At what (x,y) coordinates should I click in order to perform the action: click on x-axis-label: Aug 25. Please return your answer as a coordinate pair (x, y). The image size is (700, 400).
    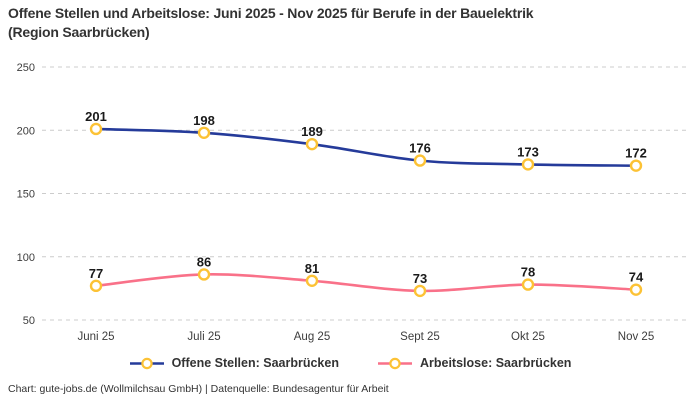
    Looking at the image, I should click on (312, 337).